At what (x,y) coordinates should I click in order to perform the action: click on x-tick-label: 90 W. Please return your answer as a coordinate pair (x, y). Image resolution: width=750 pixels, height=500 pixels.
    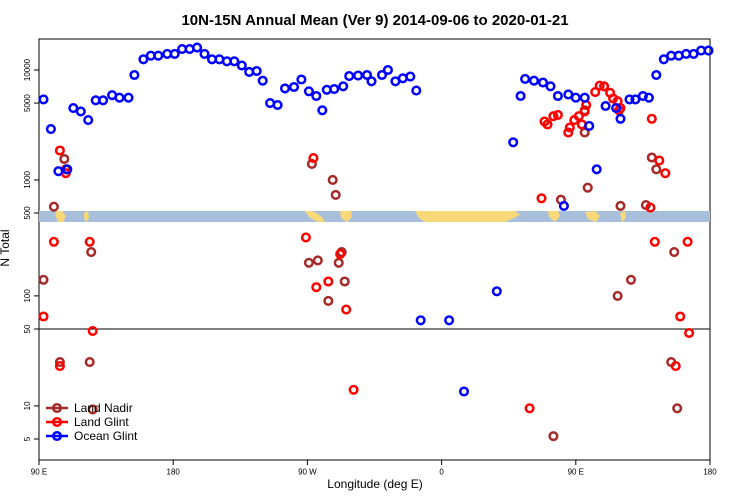
    Looking at the image, I should click on (307, 472).